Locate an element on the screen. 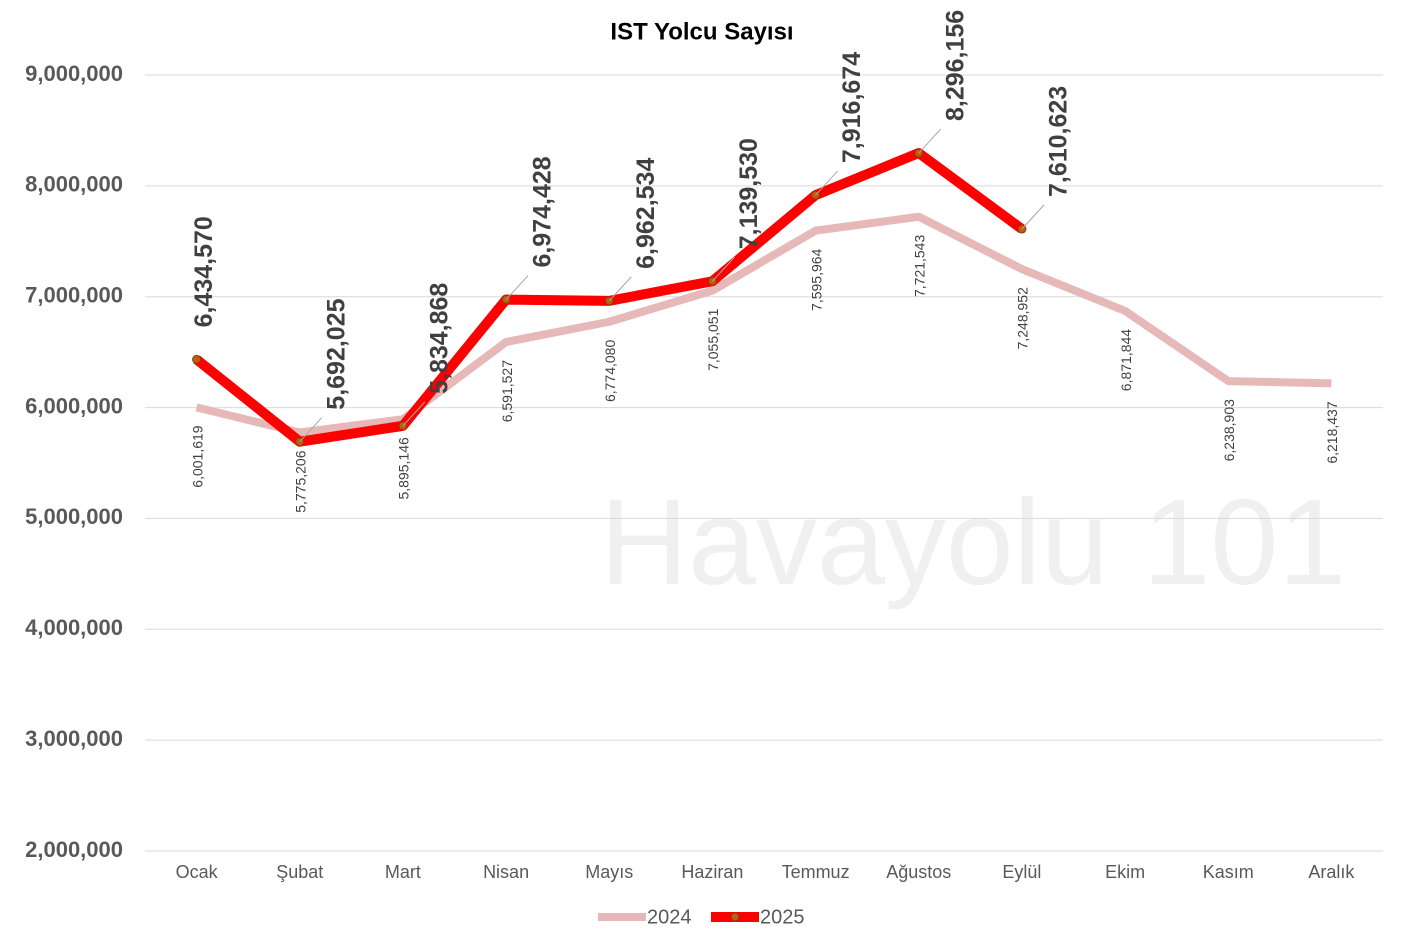 The image size is (1404, 950). y-tick-label: 9,000,000 is located at coordinates (74, 73).